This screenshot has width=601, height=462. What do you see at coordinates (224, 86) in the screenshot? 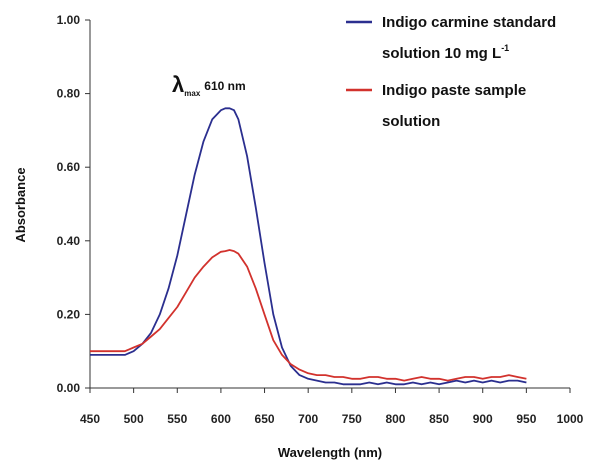
I see `lambda-value: 610 nm` at bounding box center [224, 86].